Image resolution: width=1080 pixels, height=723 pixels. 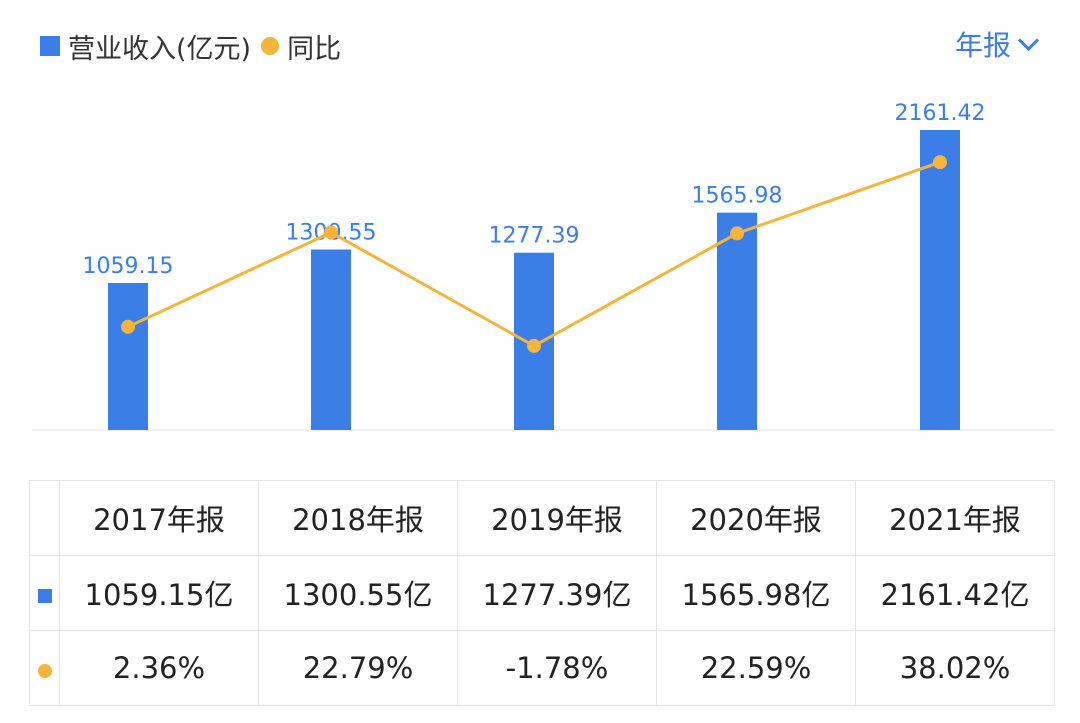 I want to click on line-legend-swatch, so click(x=270, y=46).